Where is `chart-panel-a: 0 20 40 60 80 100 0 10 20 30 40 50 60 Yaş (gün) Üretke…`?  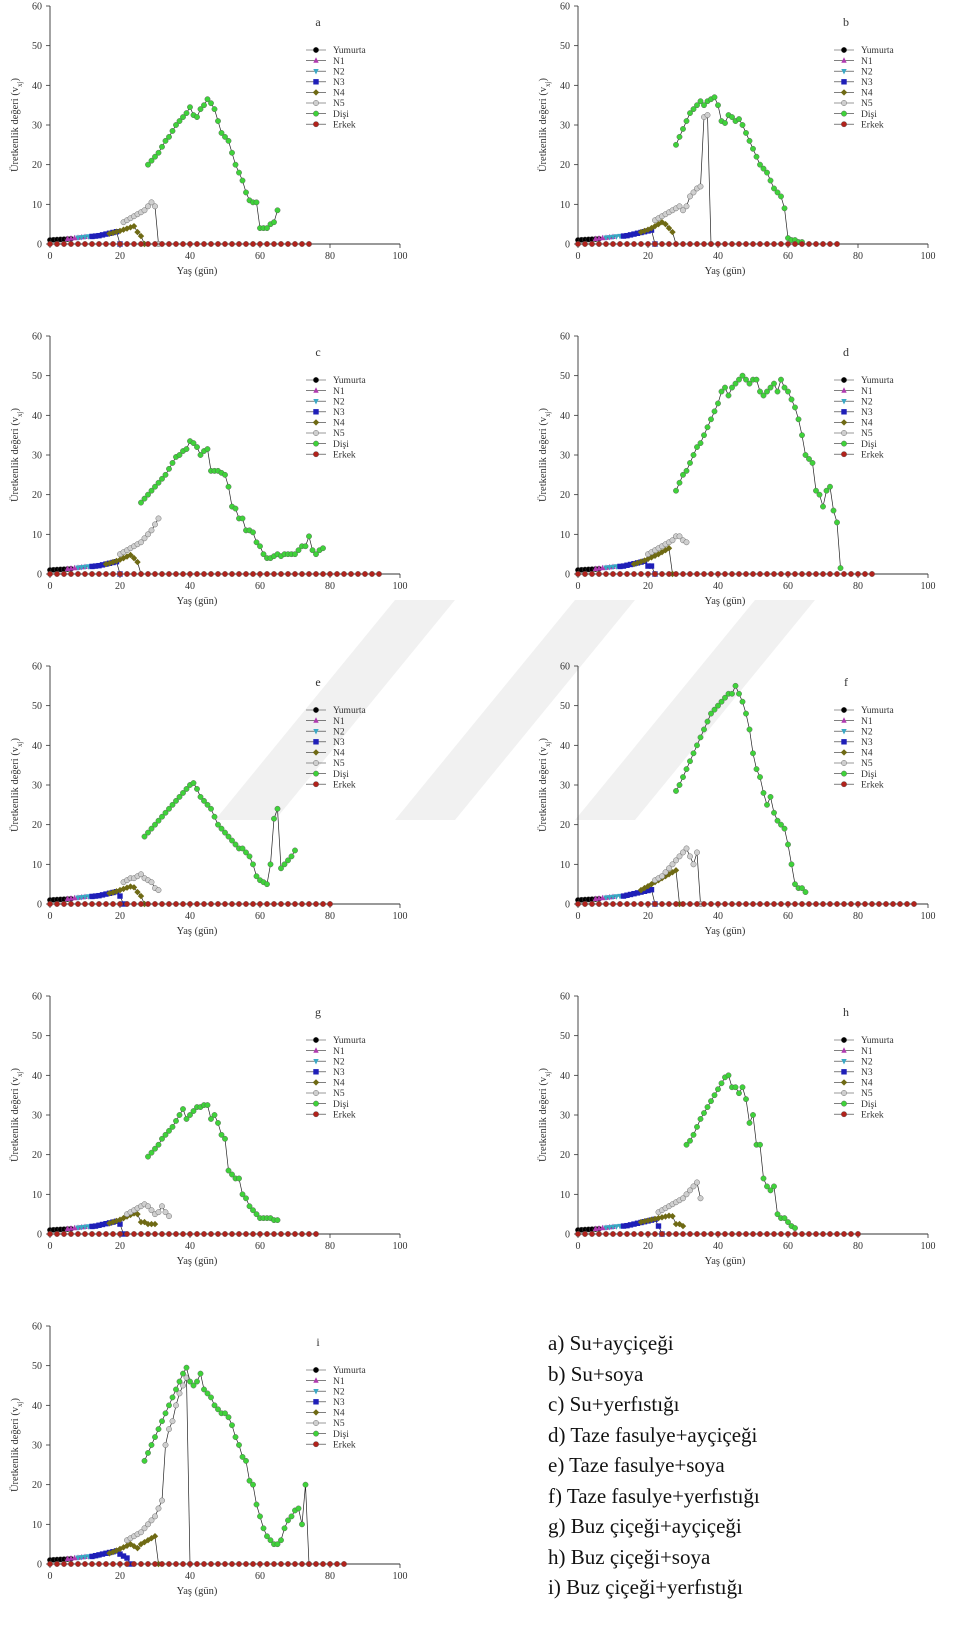 chart-panel-a: 0 20 40 60 80 100 0 10 20 30 40 50 60 Yaş (gün) Üretke… is located at coordinates (235, 159).